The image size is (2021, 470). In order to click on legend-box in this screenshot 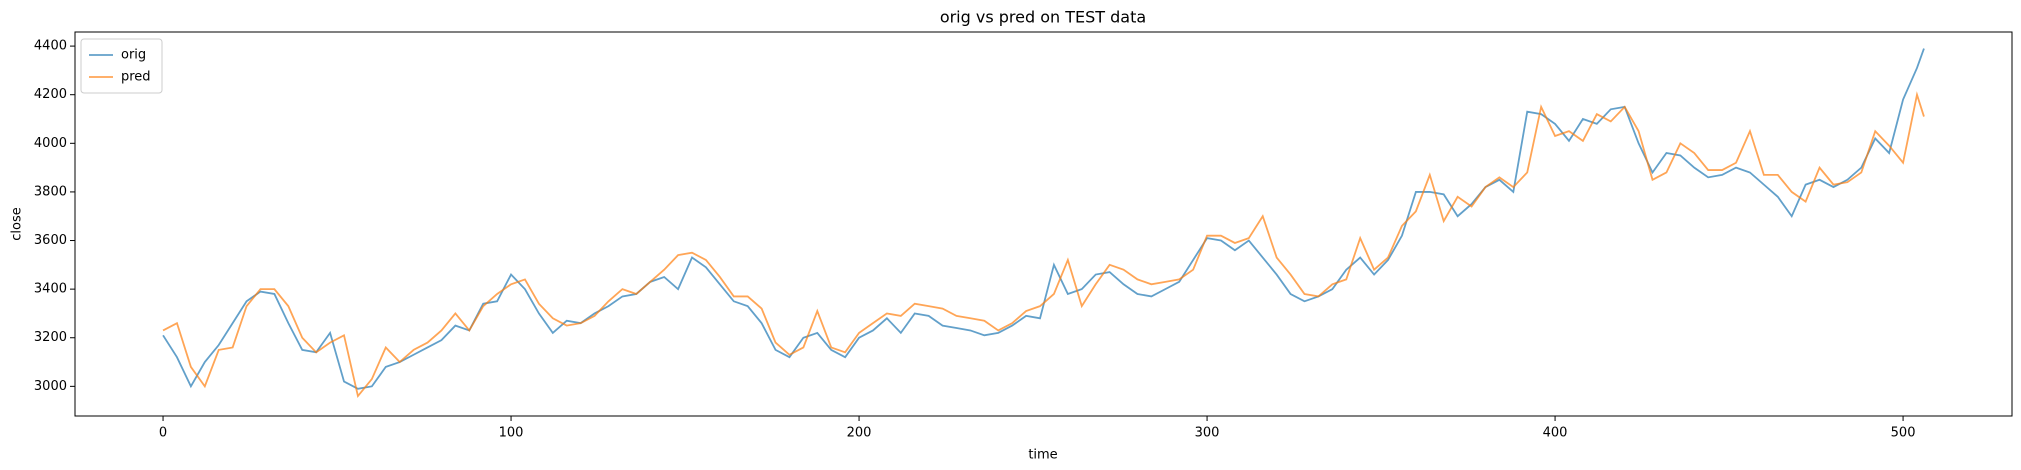, I will do `click(121, 66)`.